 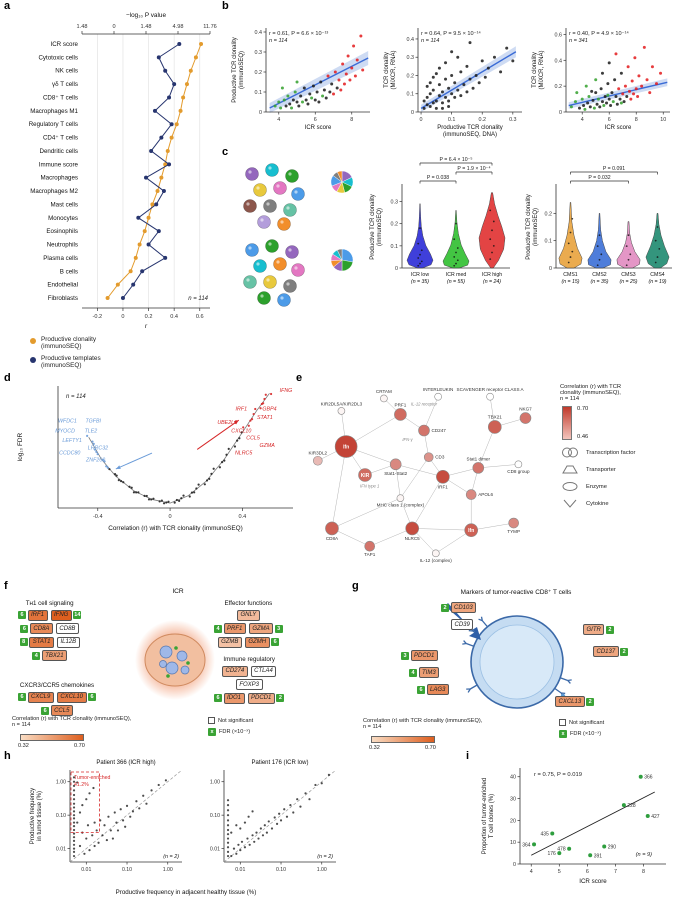 I want to click on svg-text: TCR clonality, so click(x=387, y=70).